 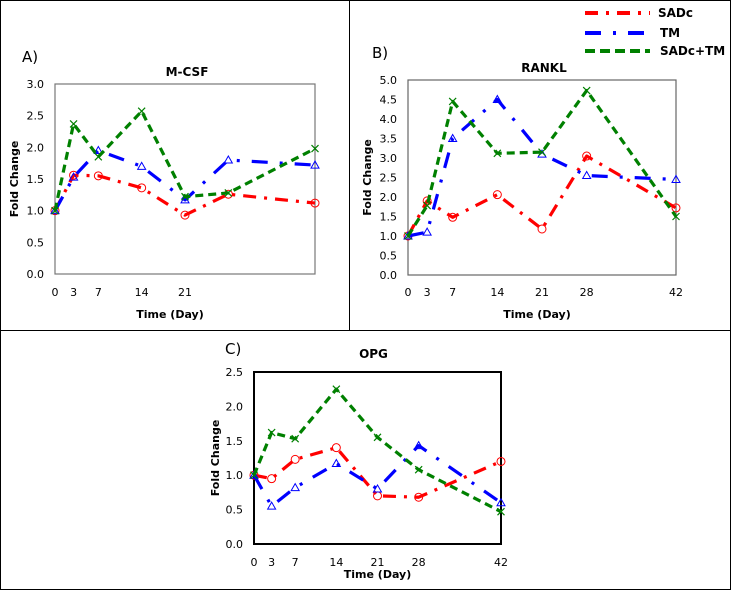 I want to click on chart-title: M-CSF, so click(x=187, y=72).